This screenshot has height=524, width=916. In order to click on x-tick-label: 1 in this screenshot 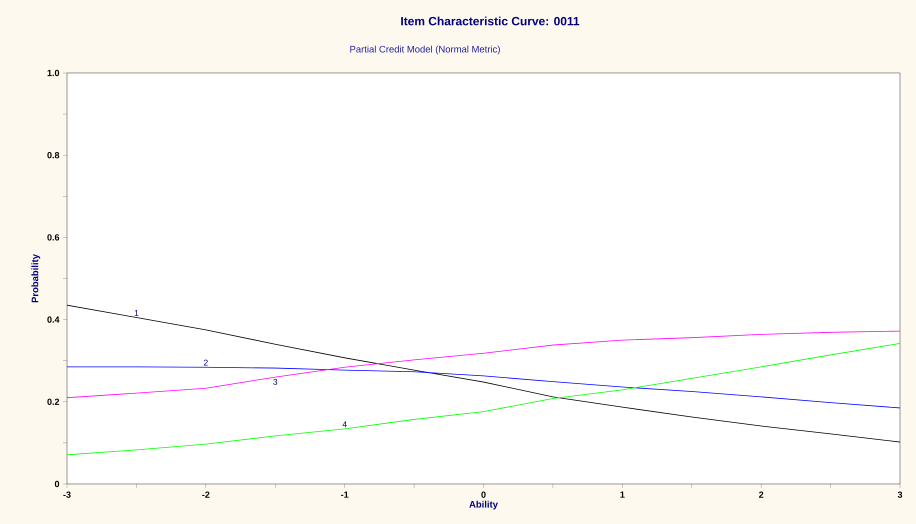, I will do `click(622, 495)`.